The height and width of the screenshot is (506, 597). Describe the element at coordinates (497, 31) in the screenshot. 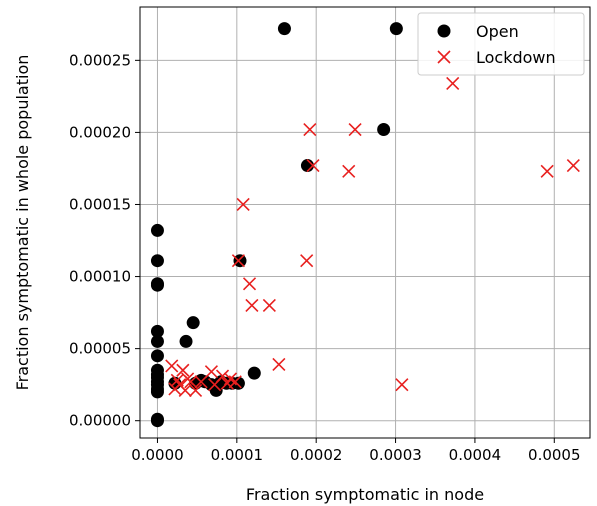

I see `legend-label: Open` at that location.